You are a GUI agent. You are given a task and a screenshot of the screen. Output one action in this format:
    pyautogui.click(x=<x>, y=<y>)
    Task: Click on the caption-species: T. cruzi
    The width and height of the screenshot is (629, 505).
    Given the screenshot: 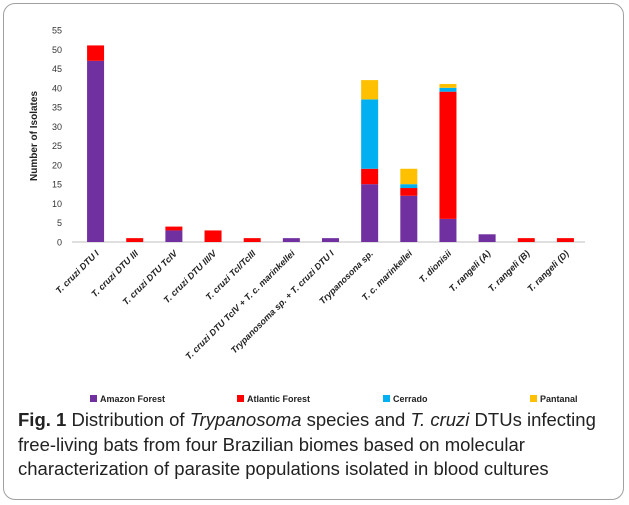 What is the action you would take?
    pyautogui.click(x=440, y=419)
    